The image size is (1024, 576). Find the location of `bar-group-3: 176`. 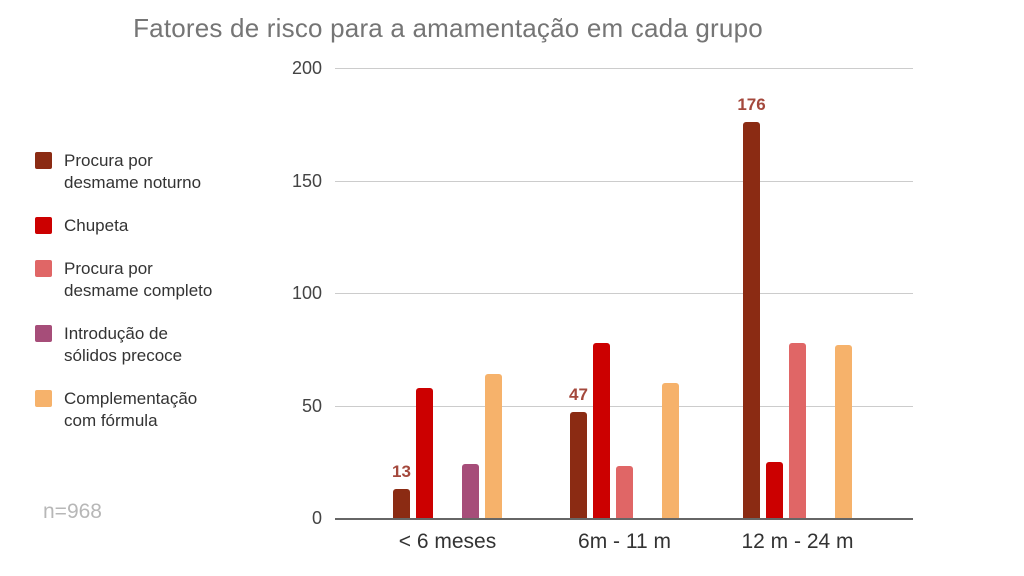

bar-group-3: 176 is located at coordinates (794, 293).